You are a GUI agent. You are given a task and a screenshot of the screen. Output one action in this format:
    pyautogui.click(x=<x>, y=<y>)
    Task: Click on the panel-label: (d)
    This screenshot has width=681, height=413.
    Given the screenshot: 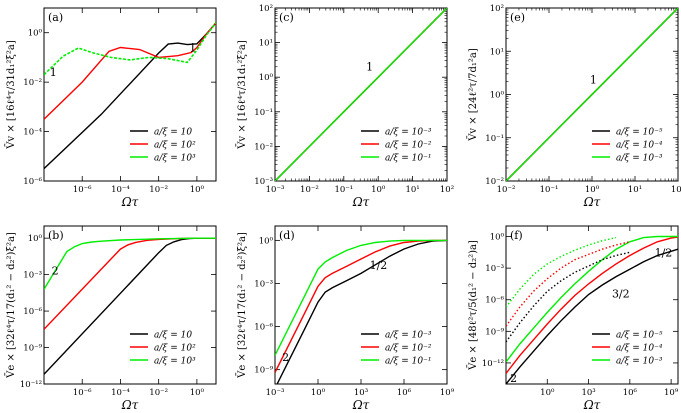 What is the action you would take?
    pyautogui.click(x=287, y=235)
    